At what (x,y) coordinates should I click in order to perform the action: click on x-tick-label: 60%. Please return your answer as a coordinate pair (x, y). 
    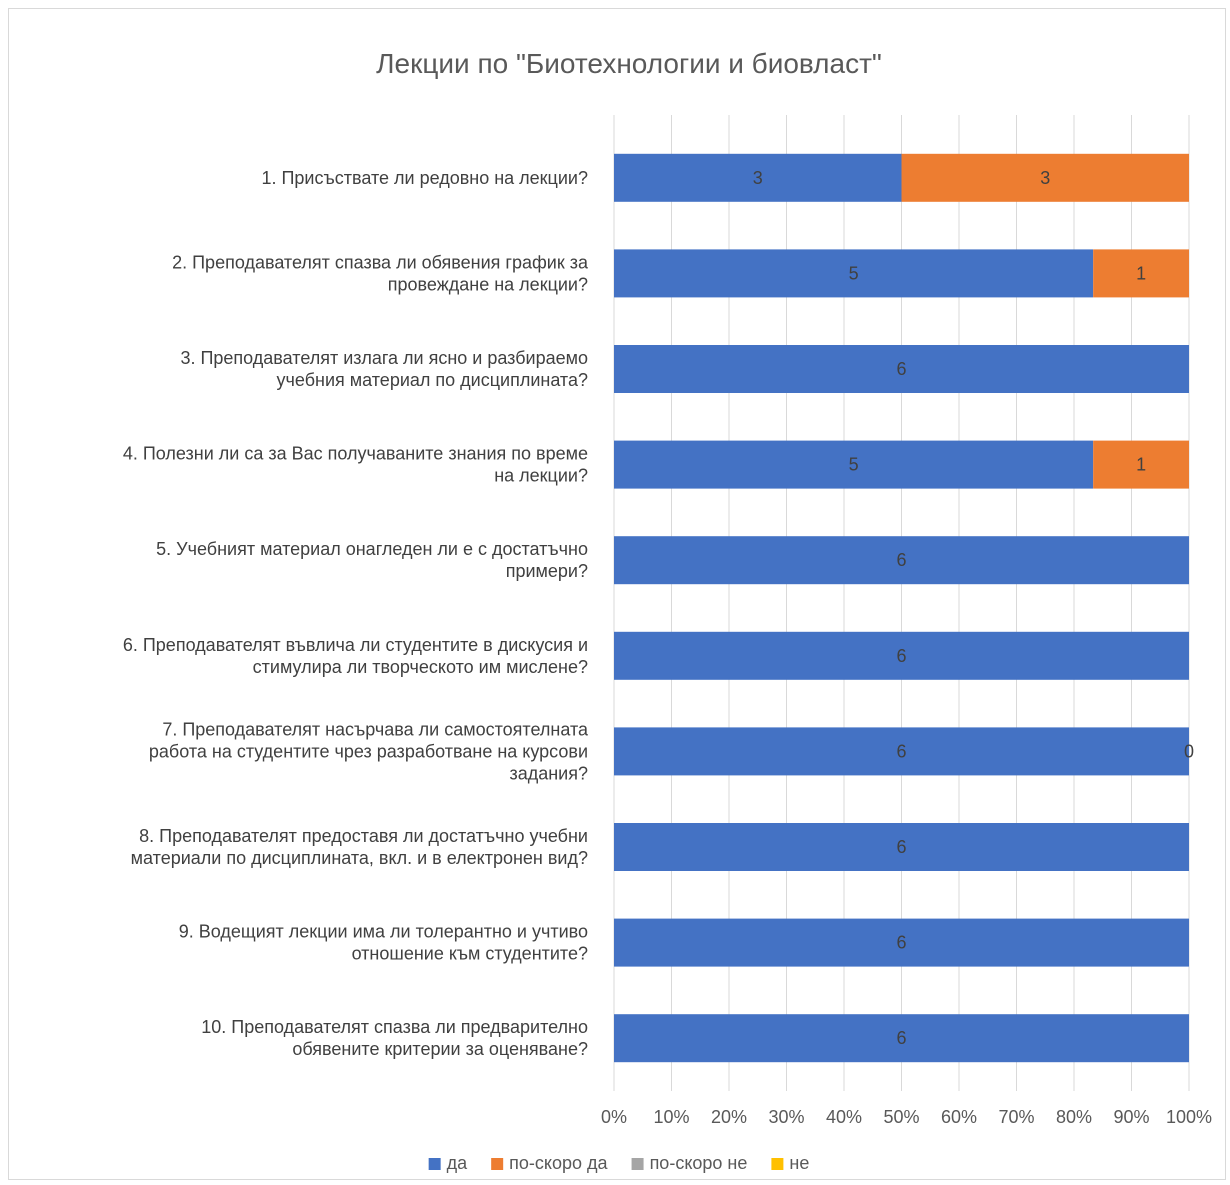
    Looking at the image, I should click on (959, 1117).